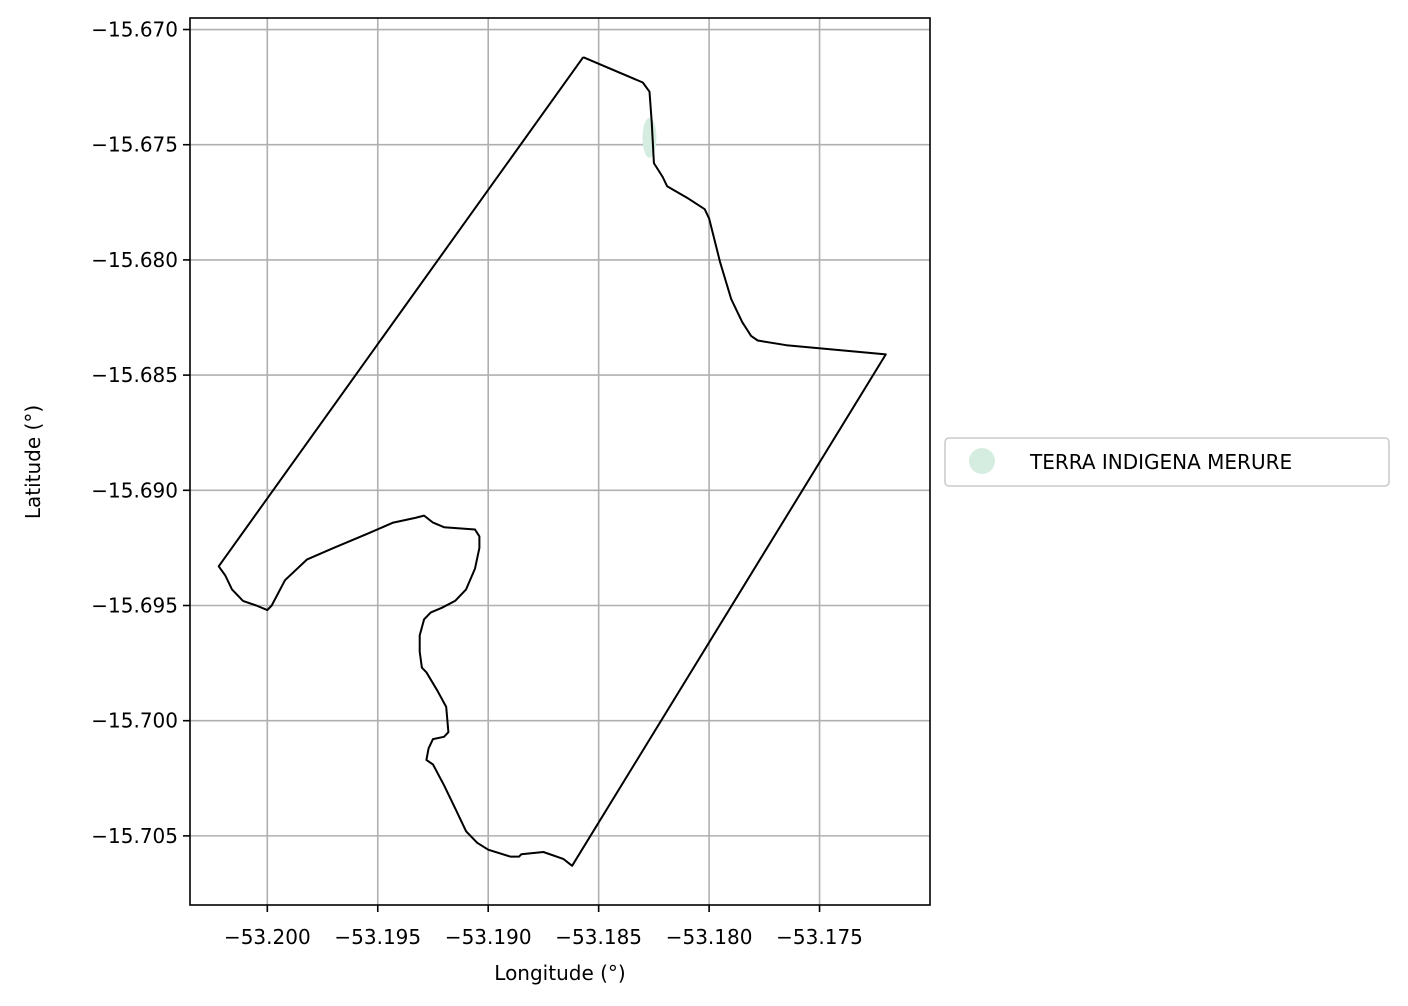  I want to click on y-tick-label: −15.705, so click(134, 836).